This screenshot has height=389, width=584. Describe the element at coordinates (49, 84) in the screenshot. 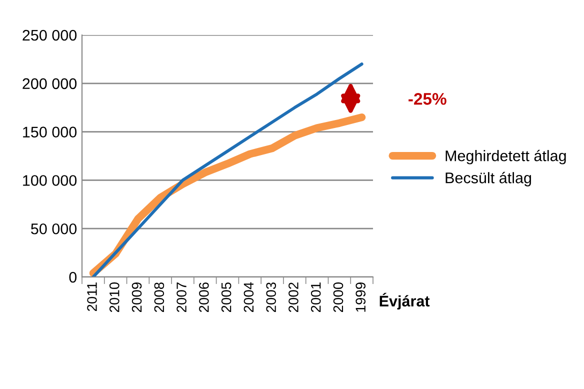

I see `y-tick-label: 200 000` at that location.